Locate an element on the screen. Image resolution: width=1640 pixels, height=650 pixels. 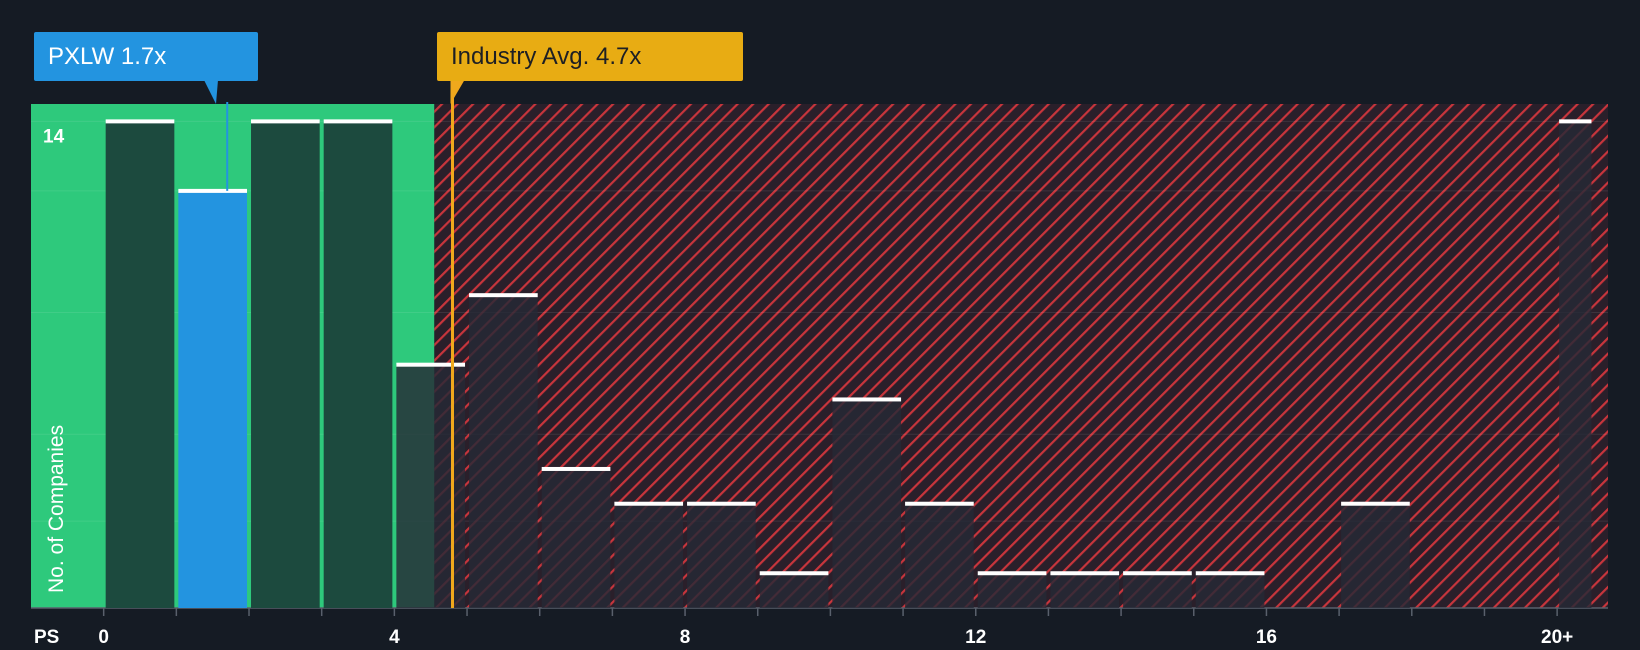
x-tick-label: 20+ is located at coordinates (1557, 637).